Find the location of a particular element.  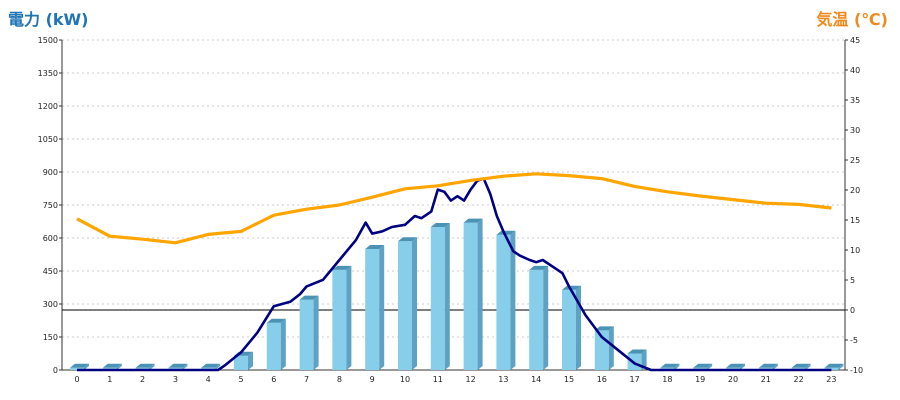

x-tick-label: 4 is located at coordinates (208, 379).